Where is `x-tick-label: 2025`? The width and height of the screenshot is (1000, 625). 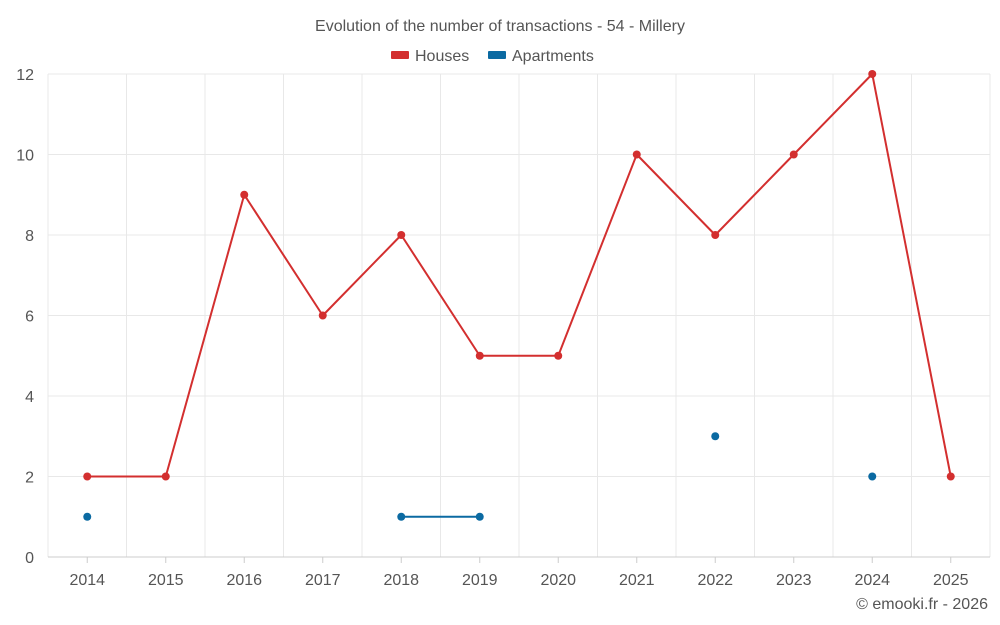
x-tick-label: 2025 is located at coordinates (951, 580).